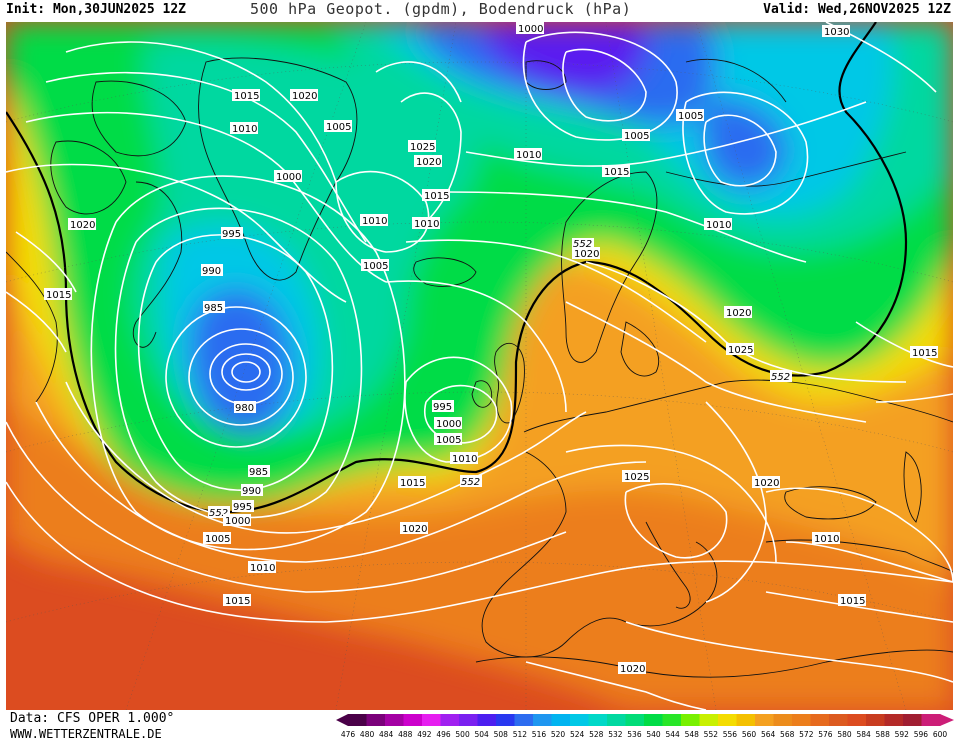 The width and height of the screenshot is (959, 741). Describe the element at coordinates (471, 481) in the screenshot. I see `iso-label-29: 552` at that location.